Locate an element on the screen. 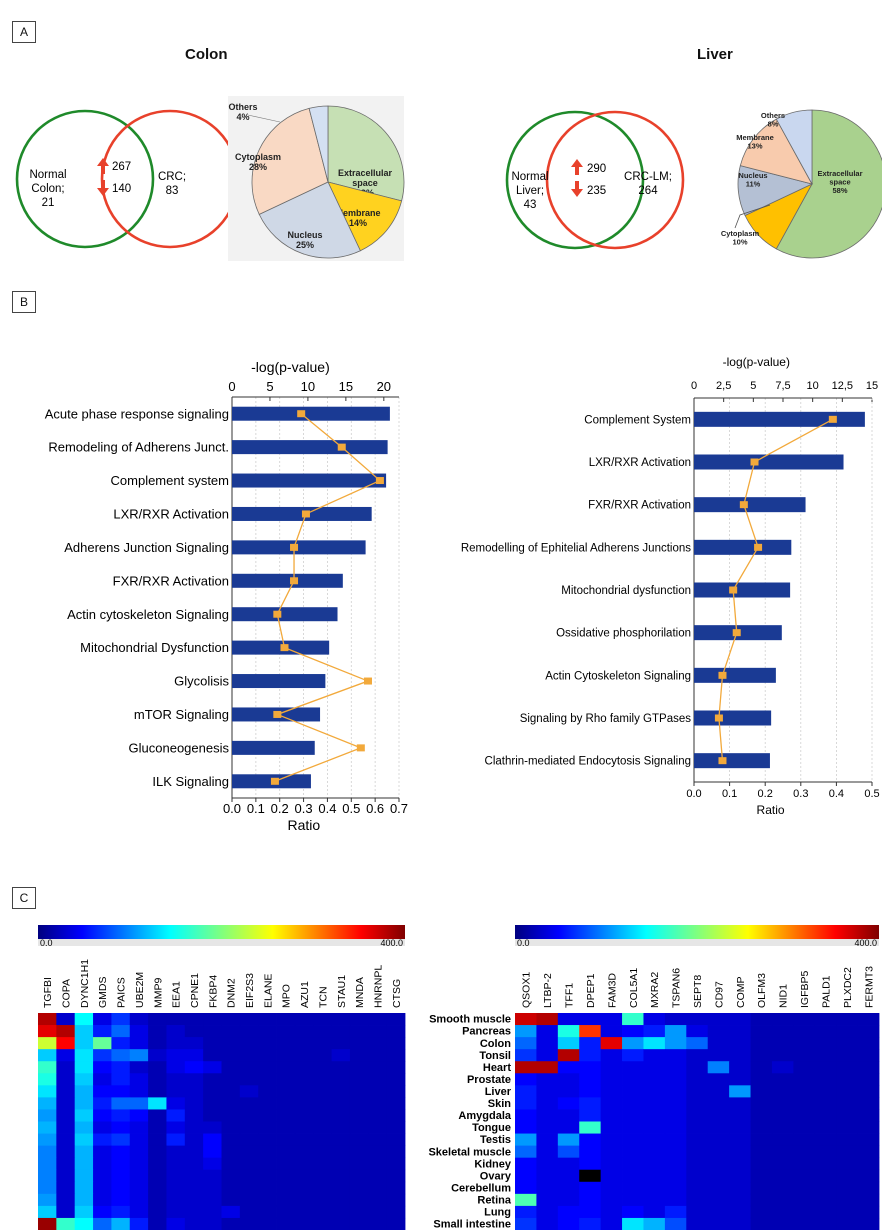 The image size is (882, 1230). heatmap-column-label: DYNC1H1 is located at coordinates (85, 983).